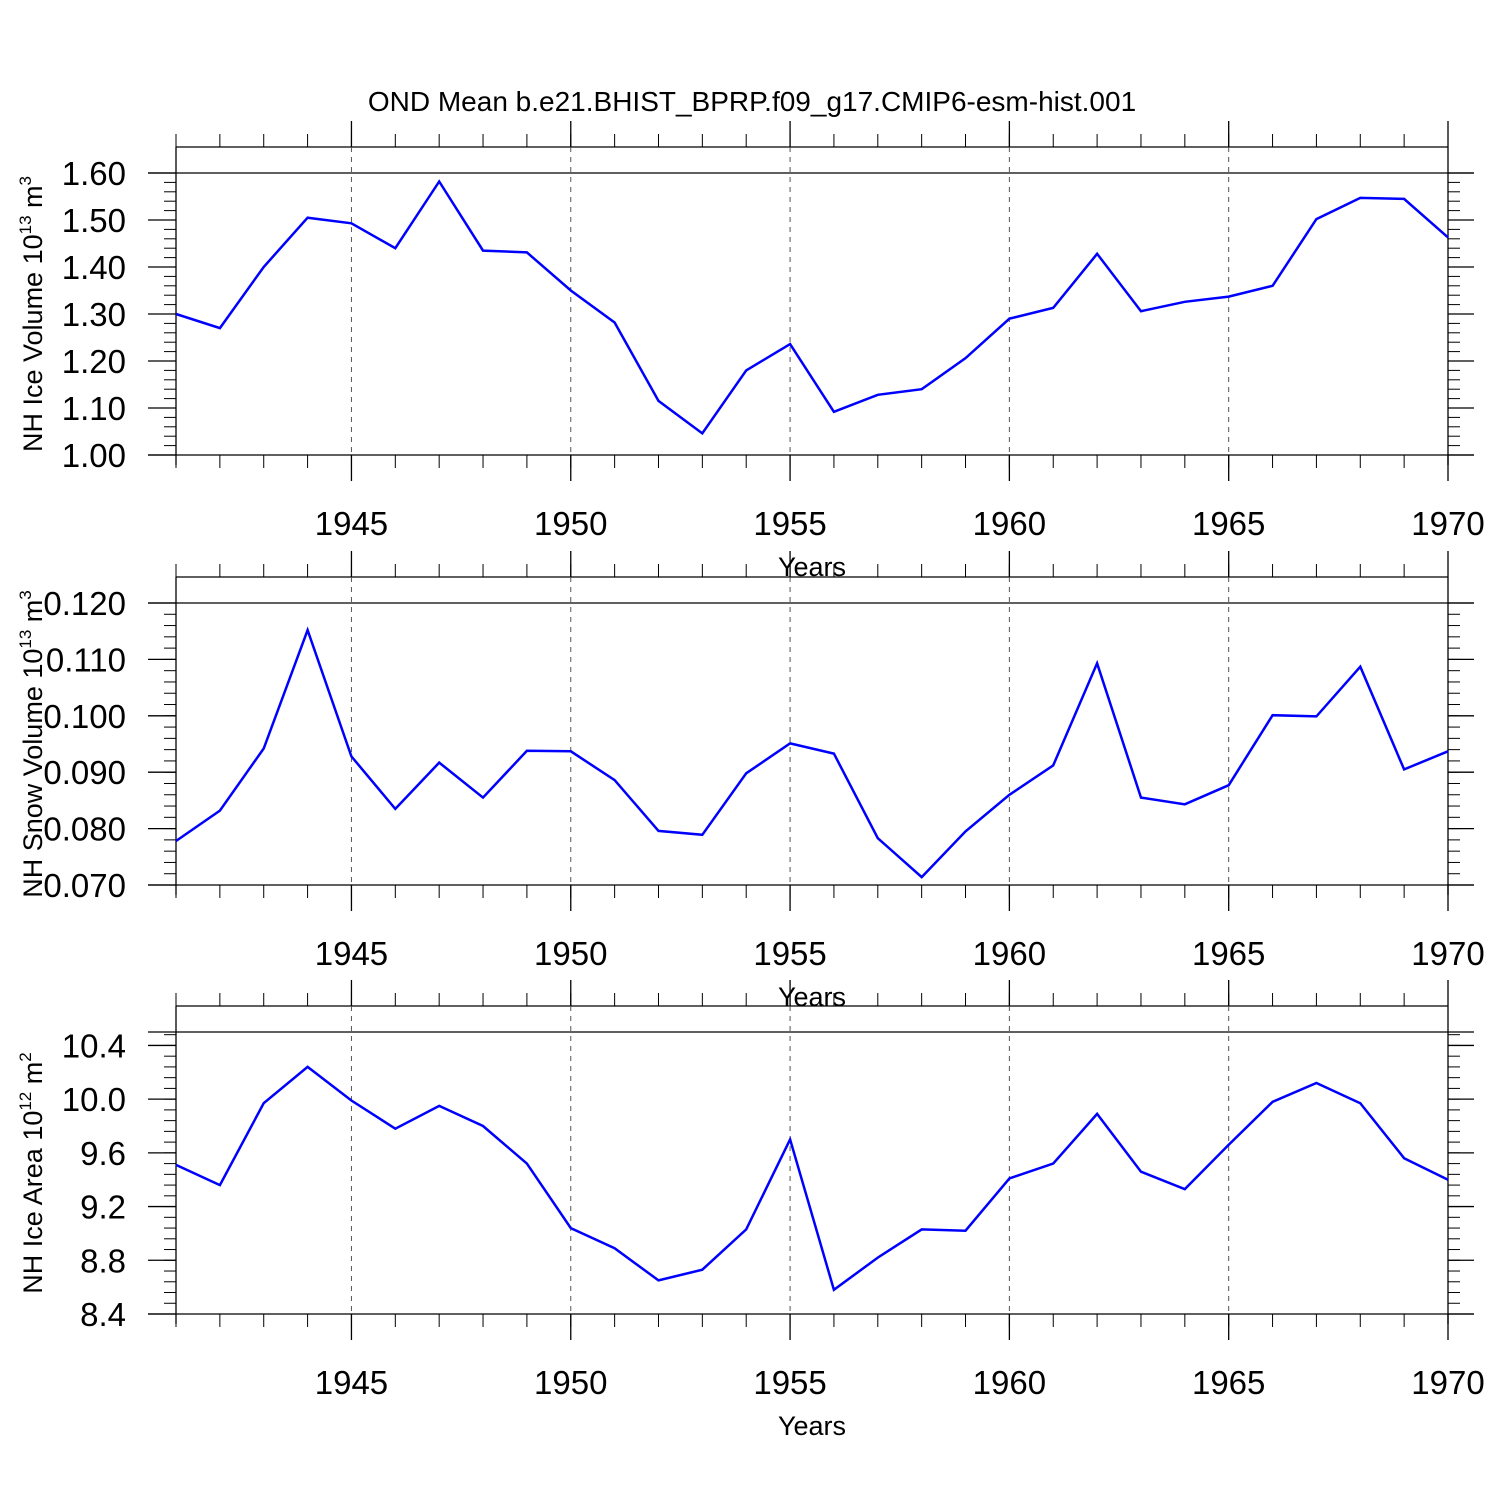 The height and width of the screenshot is (1500, 1500). Describe the element at coordinates (84, 885) in the screenshot. I see `y-tick-label: 0.070` at that location.